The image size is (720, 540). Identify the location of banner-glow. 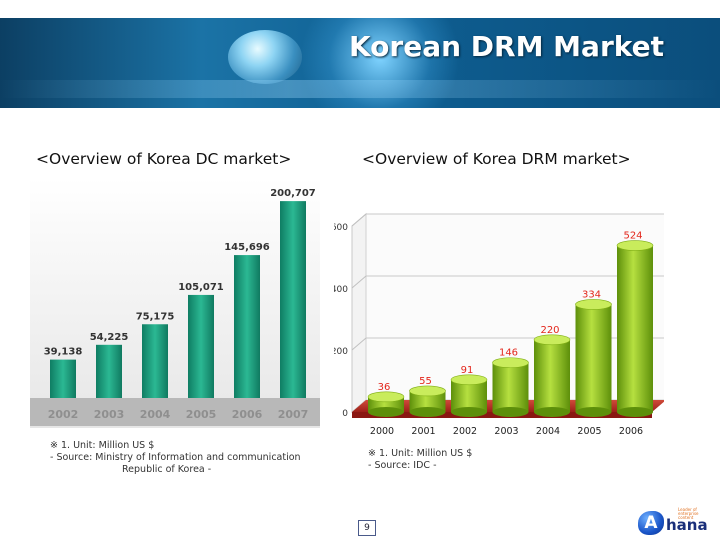
(380, 63).